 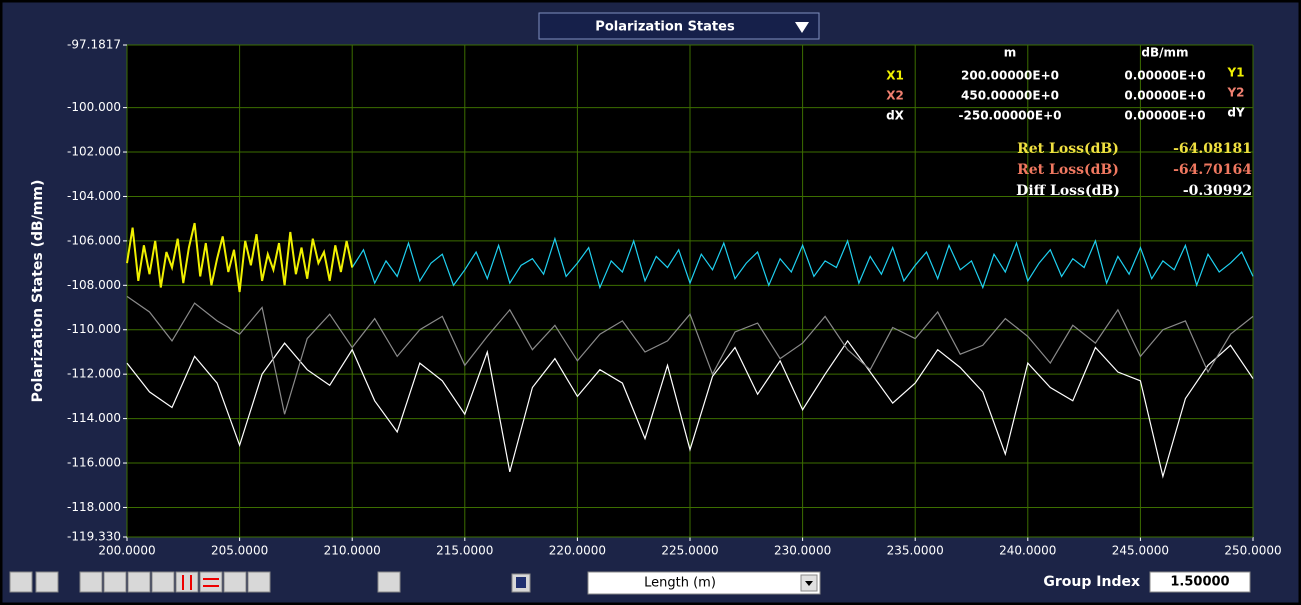 I want to click on x-tick-label: 210.0000, so click(x=352, y=551).